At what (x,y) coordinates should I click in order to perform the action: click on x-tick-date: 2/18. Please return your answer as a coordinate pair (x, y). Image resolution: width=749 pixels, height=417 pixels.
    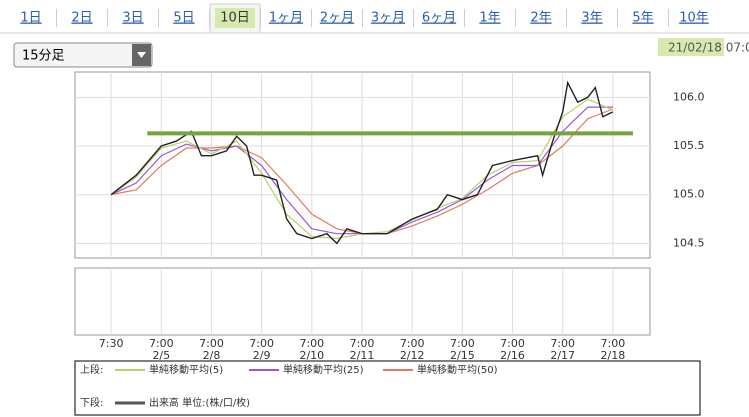
    Looking at the image, I should click on (613, 355).